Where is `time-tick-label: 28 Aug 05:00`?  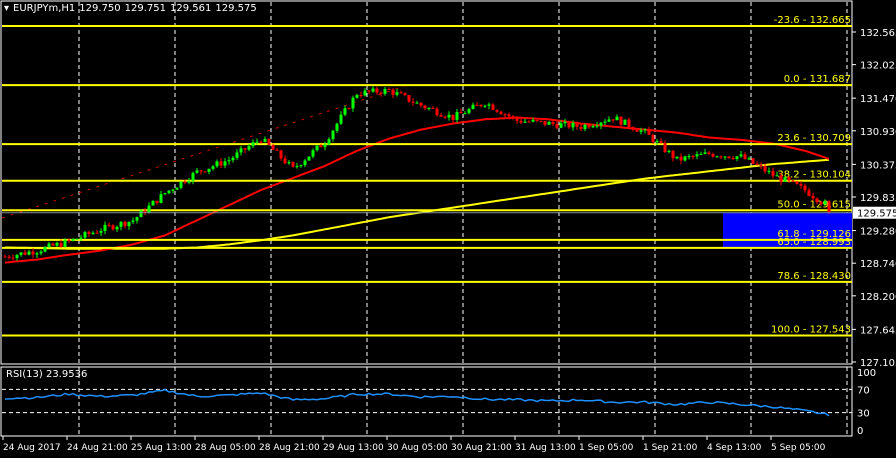
time-tick-label: 28 Aug 05:00 is located at coordinates (225, 448).